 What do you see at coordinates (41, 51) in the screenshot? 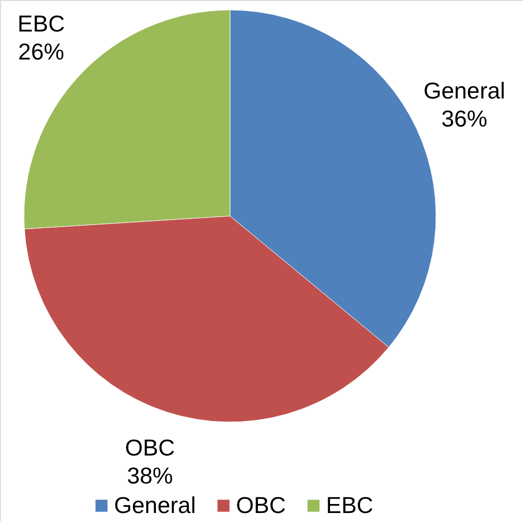
I see `data-label: 26%` at bounding box center [41, 51].